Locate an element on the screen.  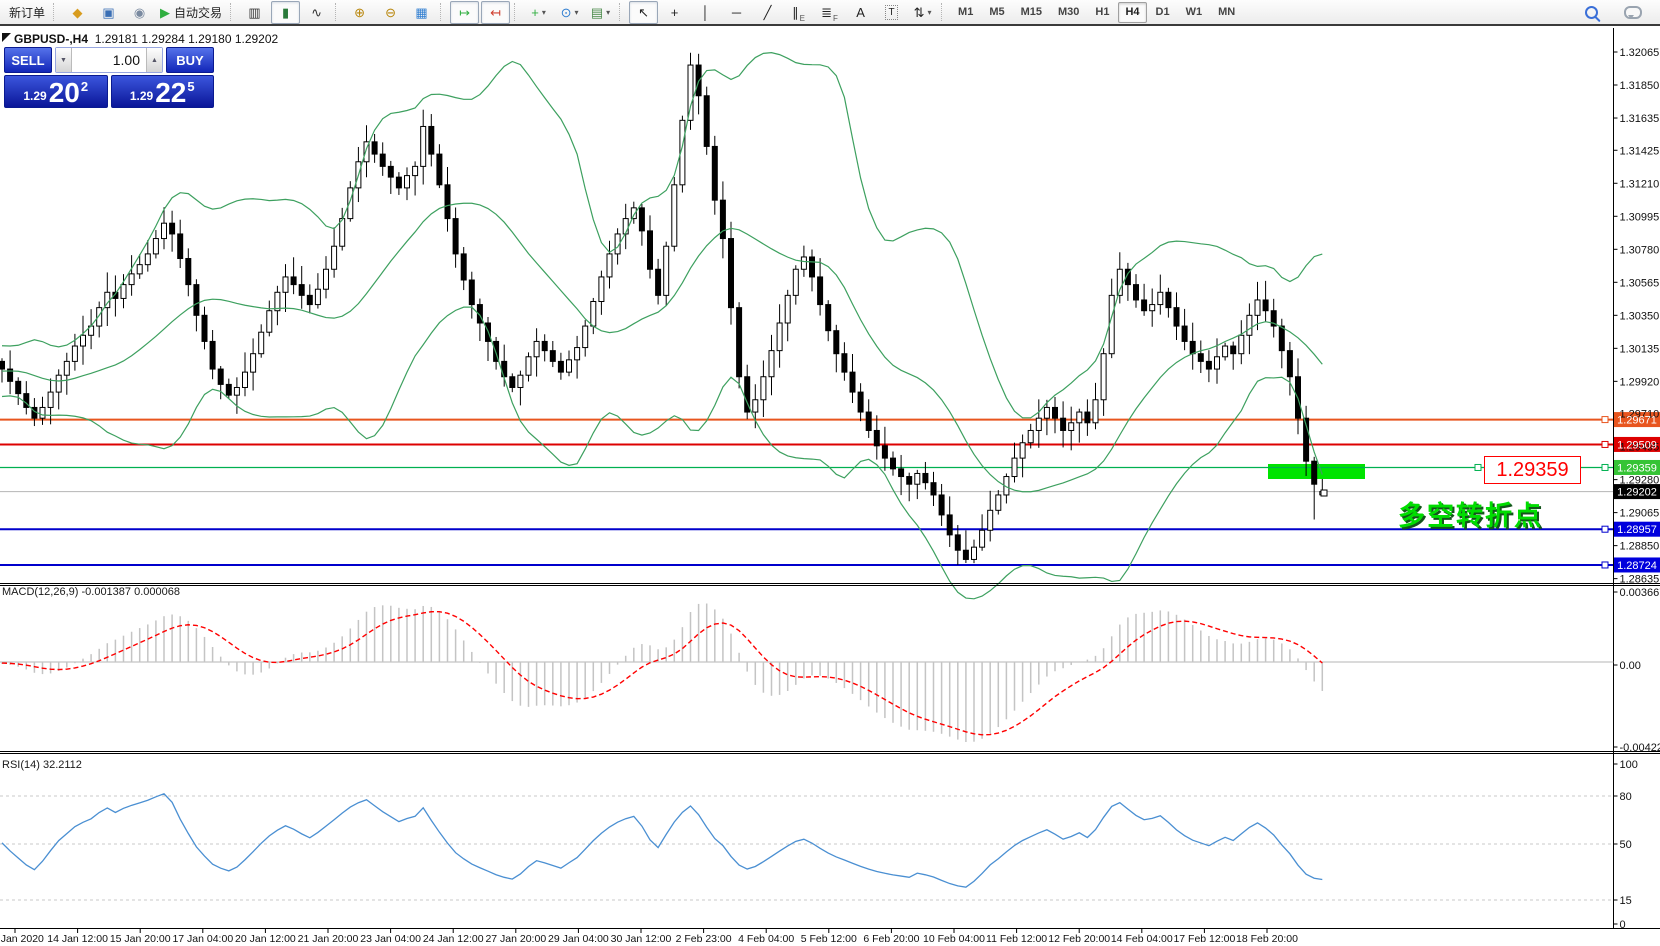
tf-m30-label: M30 is located at coordinates (1069, 12).